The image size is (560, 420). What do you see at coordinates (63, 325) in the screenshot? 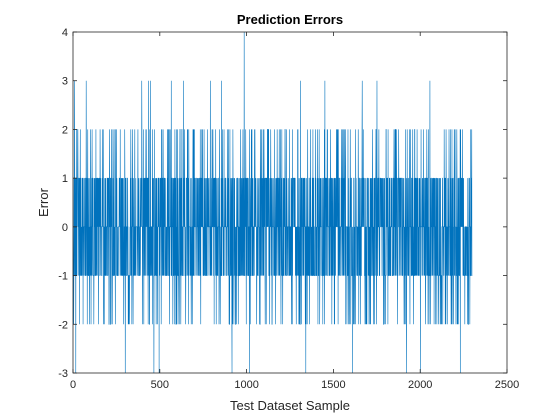
I see `y-tick-label: -2` at bounding box center [63, 325].